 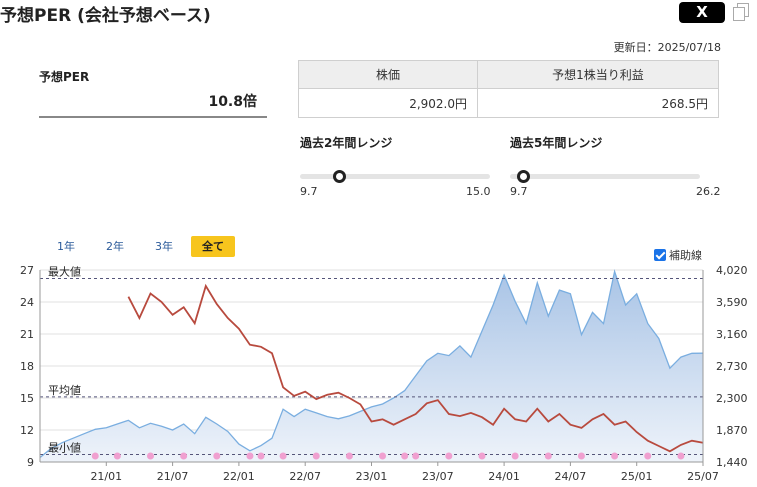 What do you see at coordinates (340, 176) in the screenshot?
I see `range-2y-marker` at bounding box center [340, 176].